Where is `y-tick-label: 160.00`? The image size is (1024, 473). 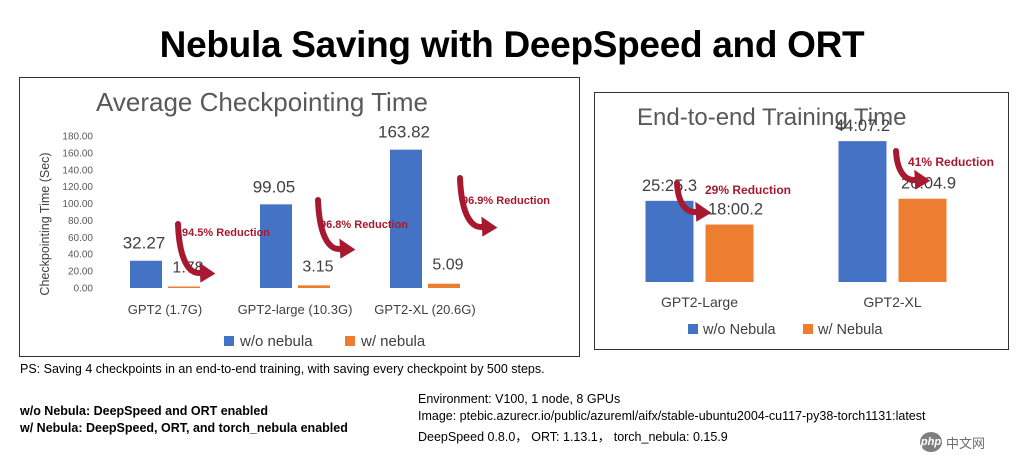 y-tick-label: 160.00 is located at coordinates (77, 153).